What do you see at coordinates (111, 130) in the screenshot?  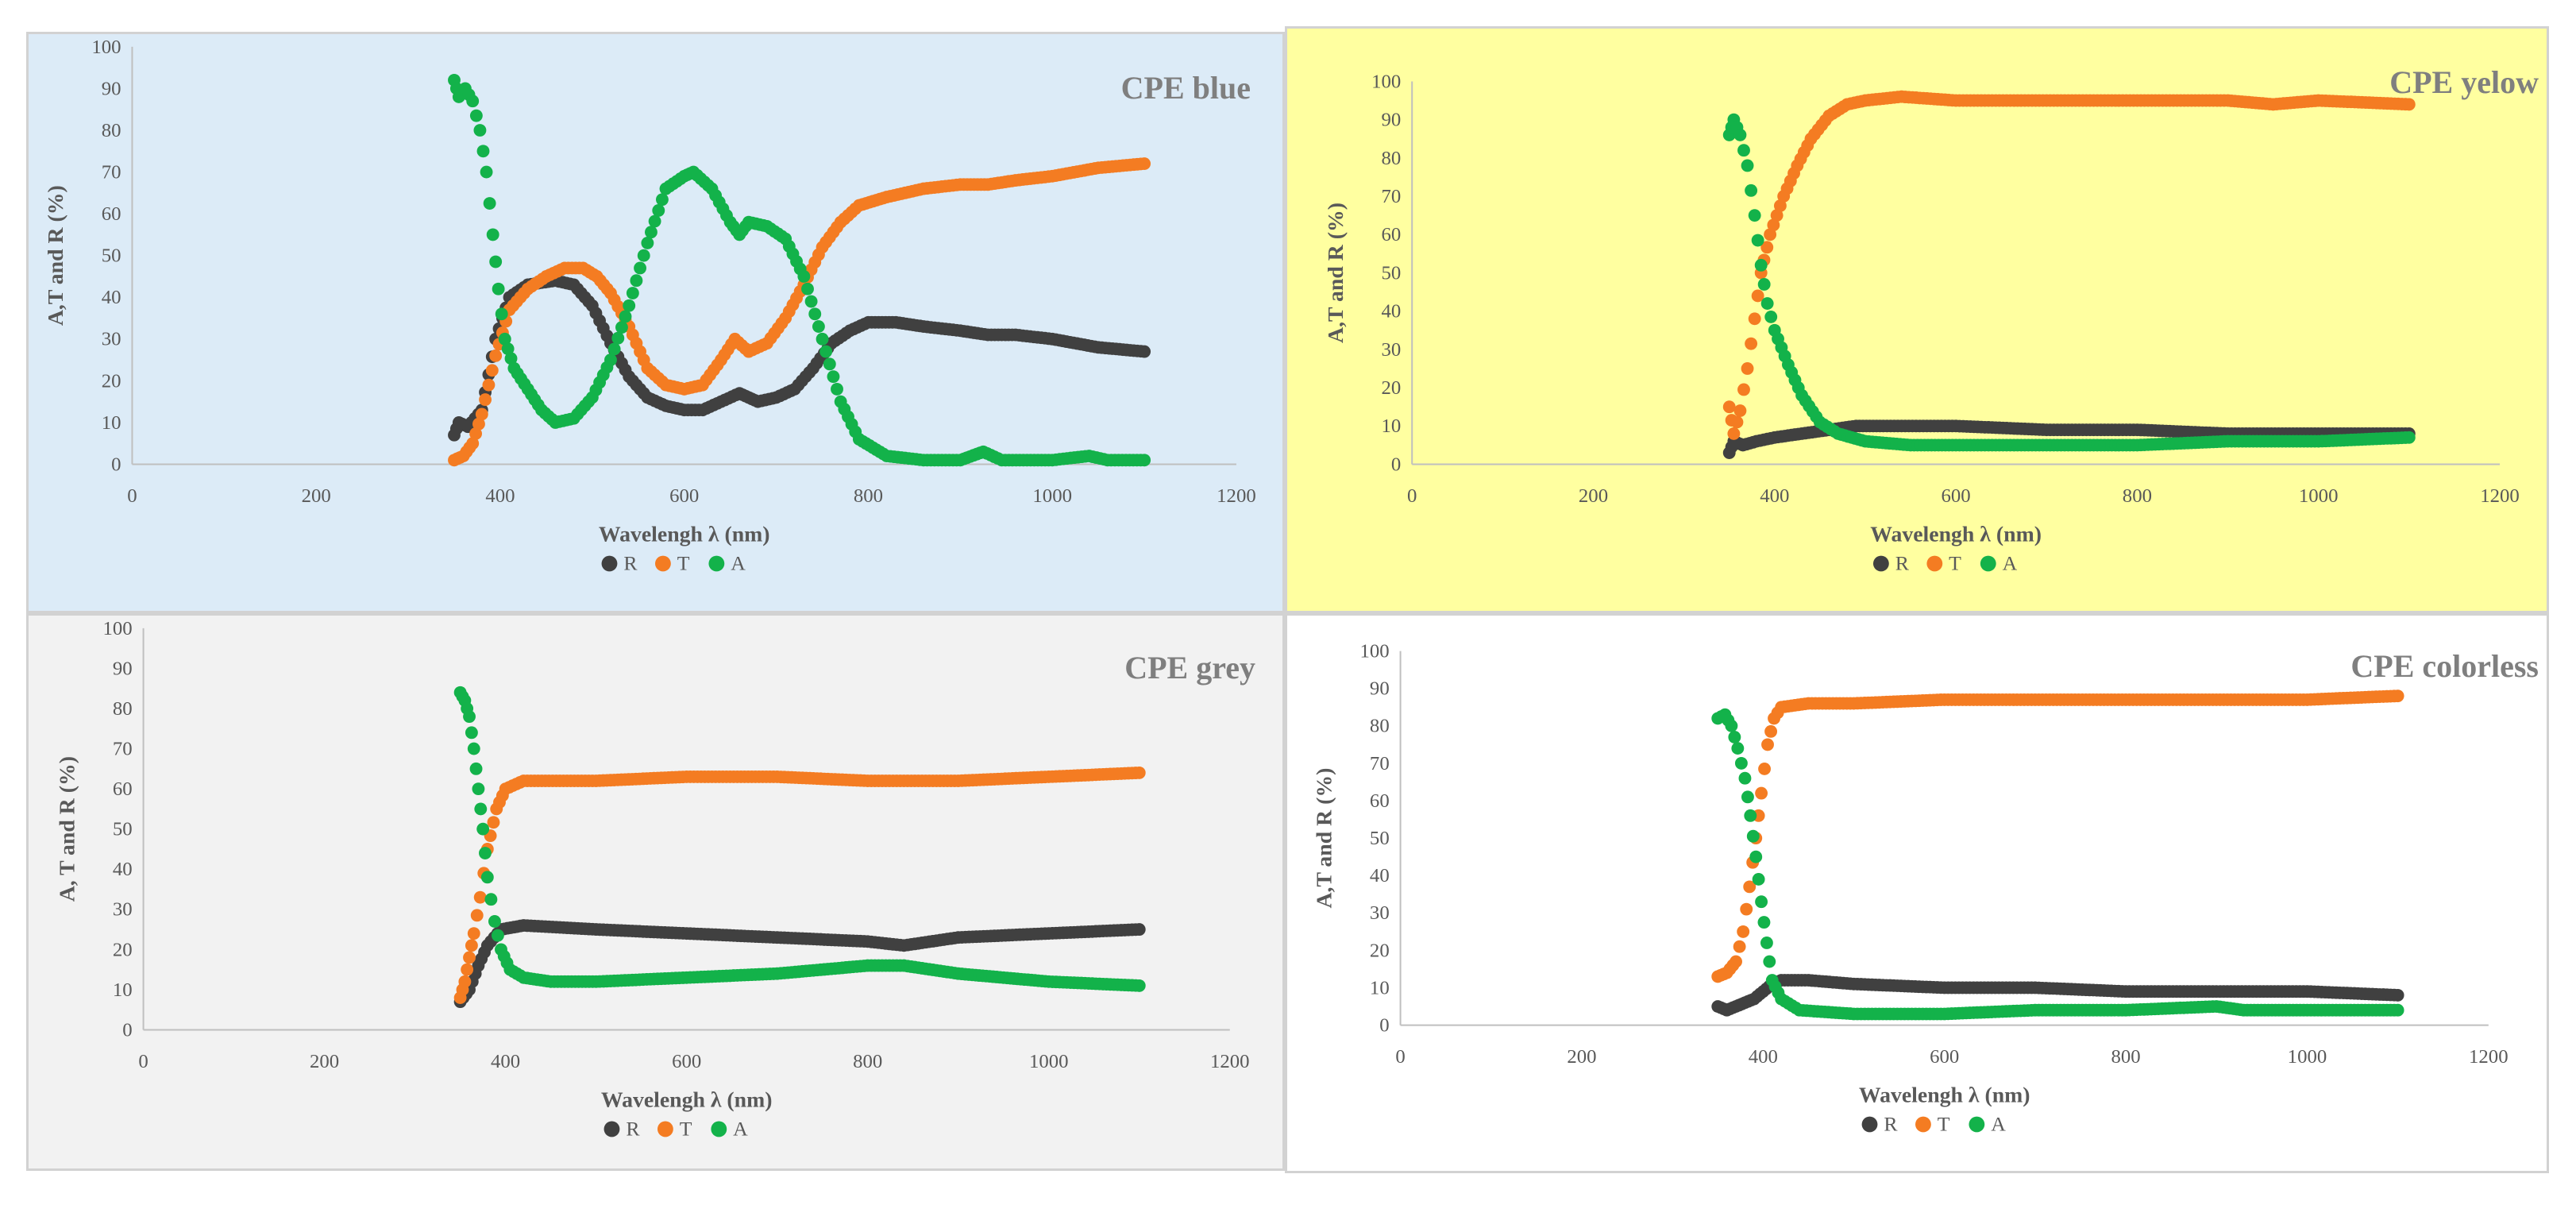 I see `y-tick-label: 80` at bounding box center [111, 130].